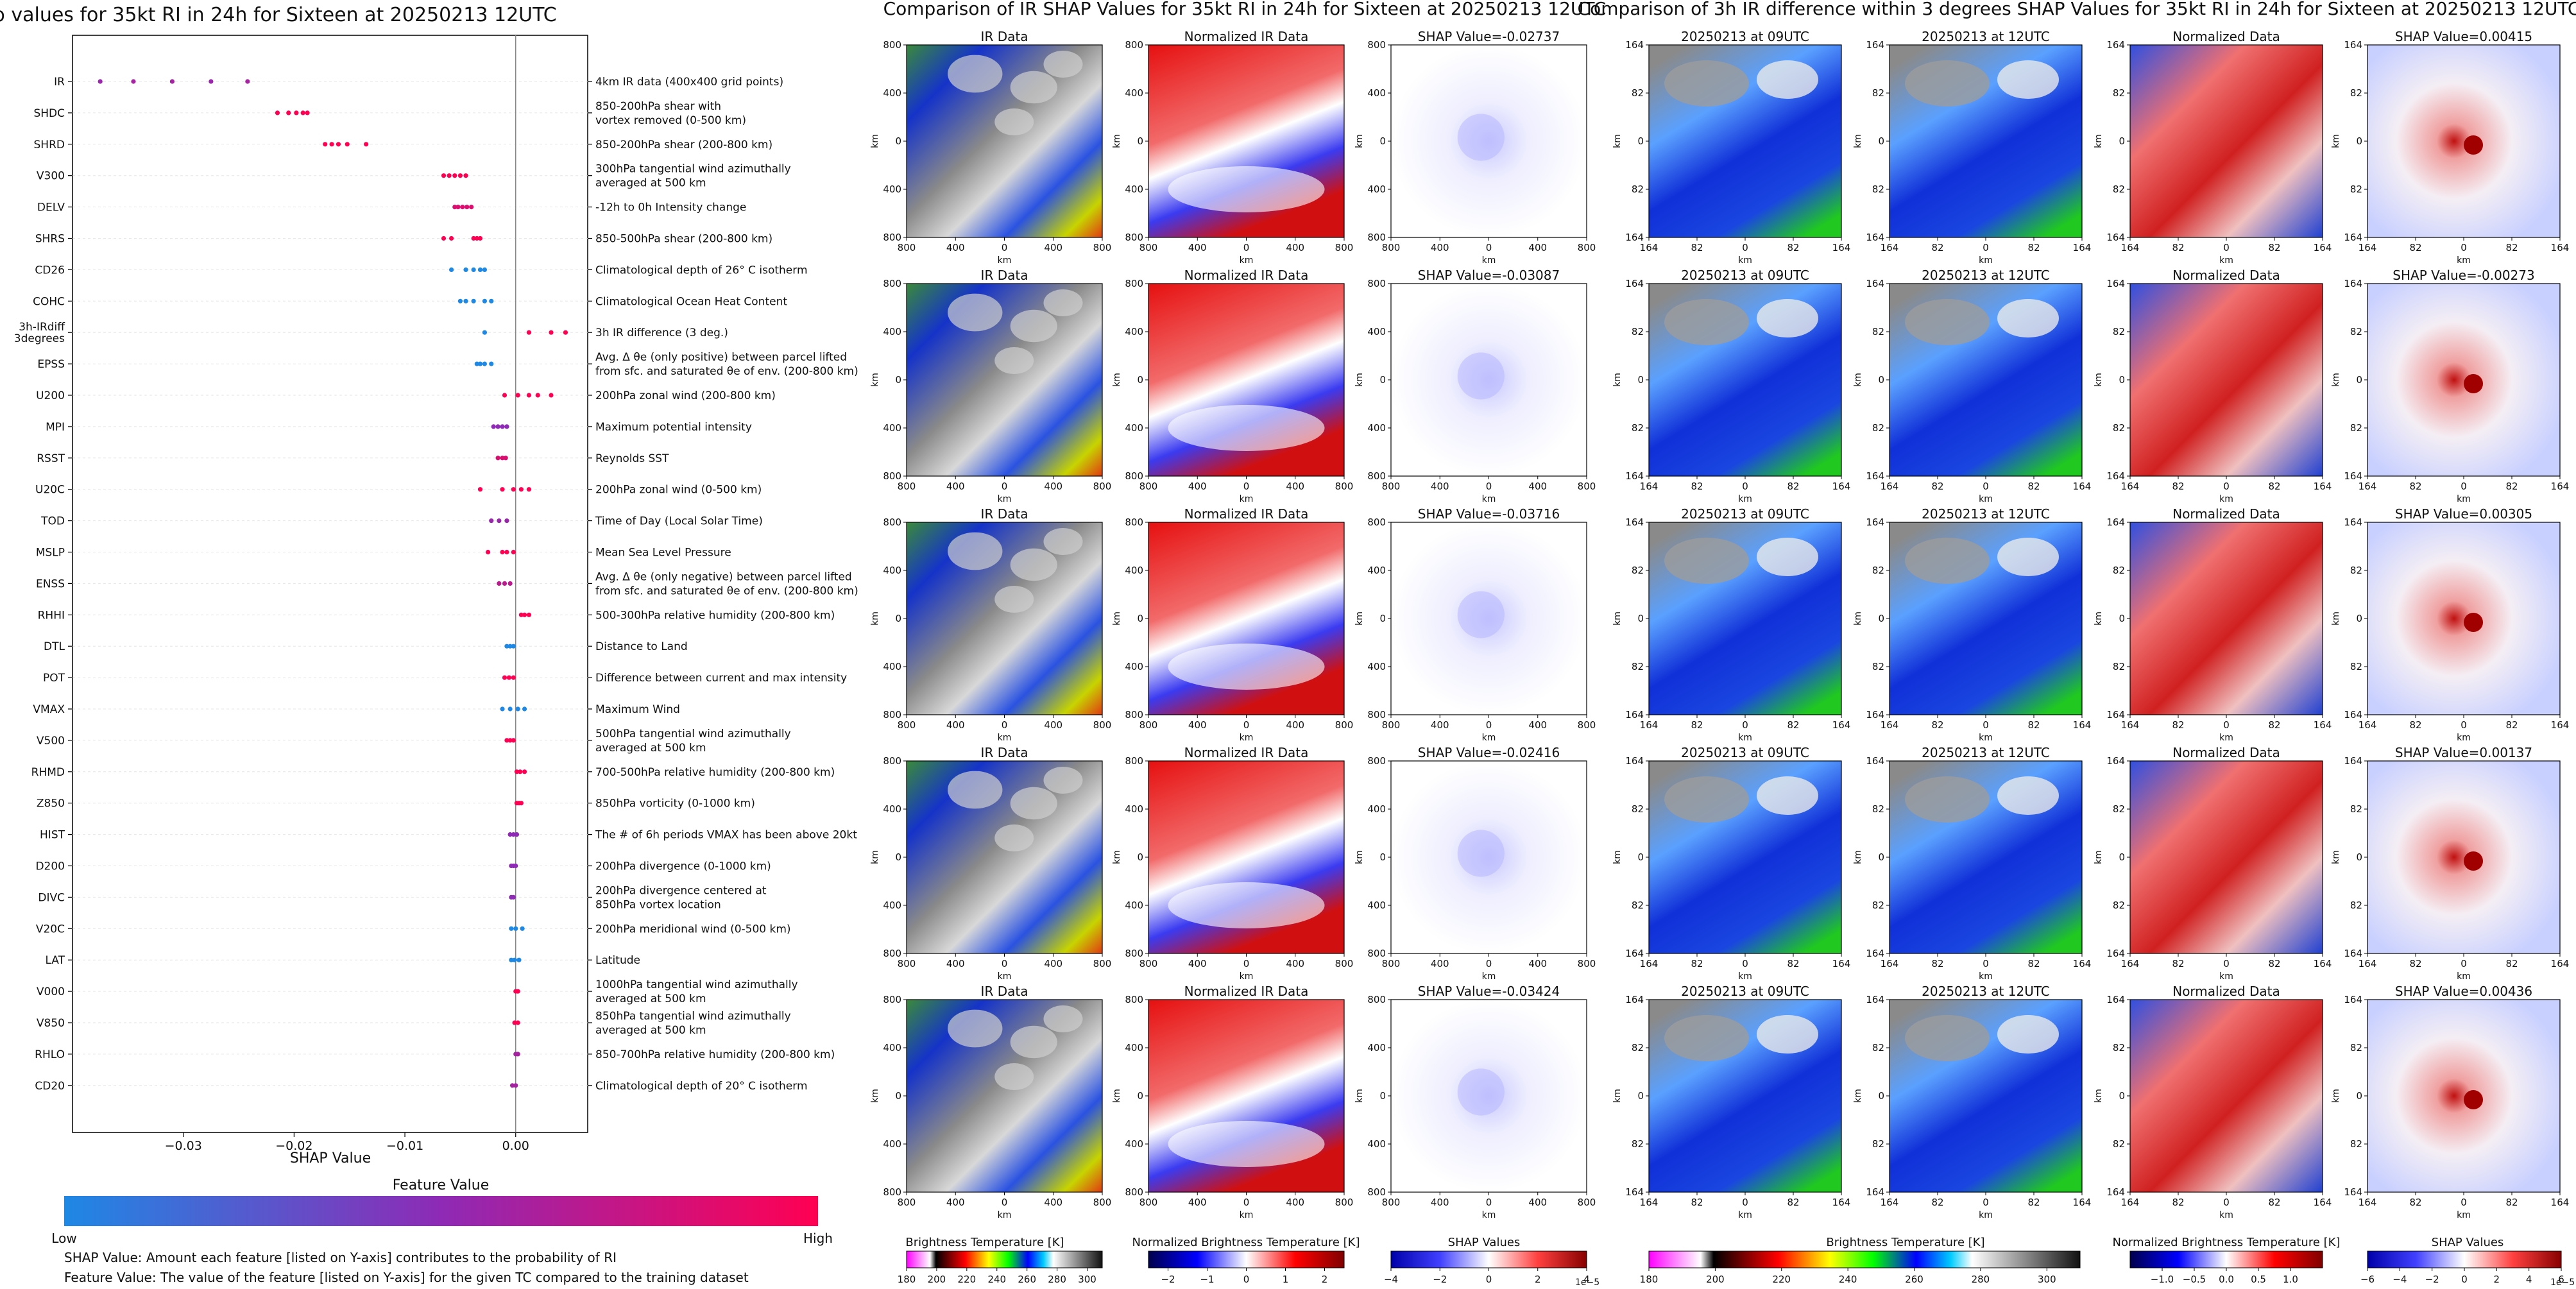 This screenshot has height=1289, width=2576. I want to click on shap-hotspot, so click(2473, 861).